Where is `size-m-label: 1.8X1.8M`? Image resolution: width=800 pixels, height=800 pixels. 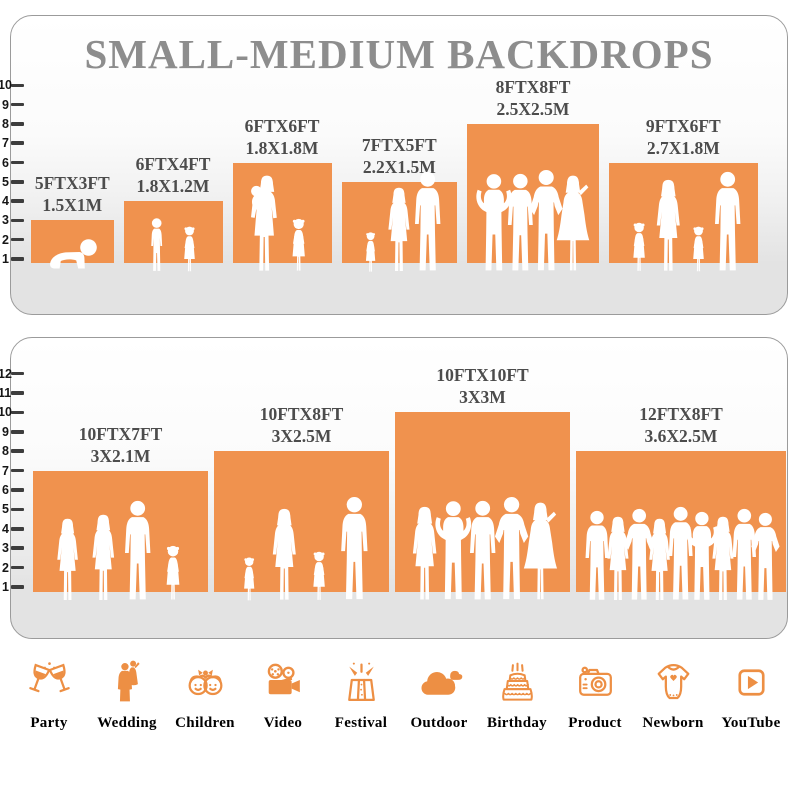
size-m-label: 1.8X1.8M is located at coordinates (282, 147).